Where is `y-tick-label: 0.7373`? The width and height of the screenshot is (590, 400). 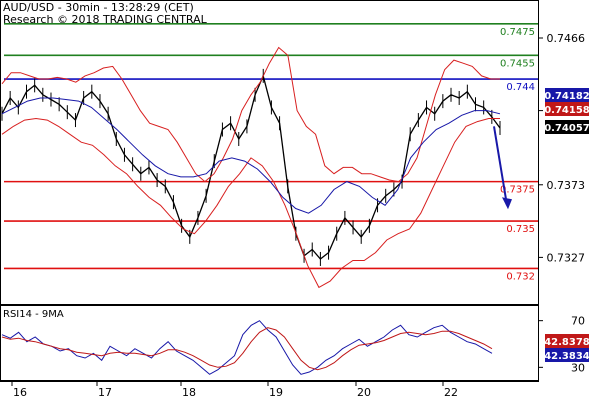
y-tick-label: 0.7373 is located at coordinates (566, 185).